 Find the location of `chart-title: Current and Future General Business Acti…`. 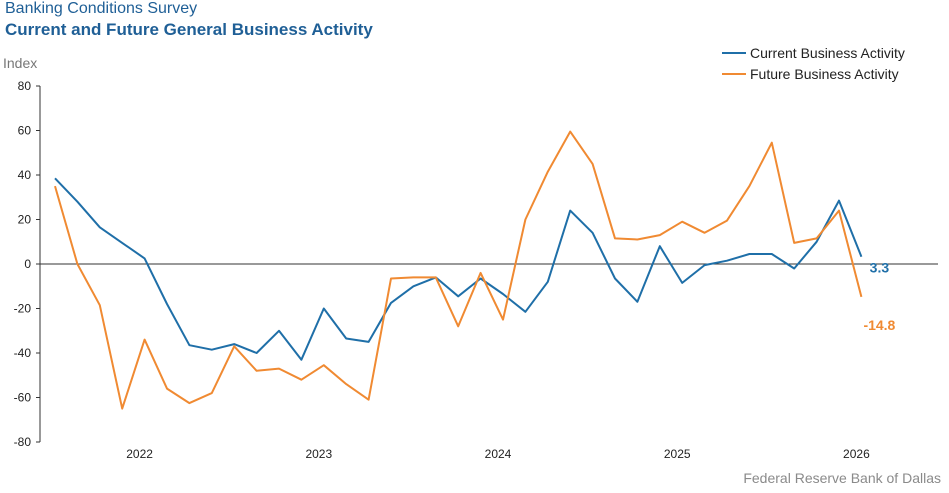

chart-title: Current and Future General Business Acti… is located at coordinates (189, 29).